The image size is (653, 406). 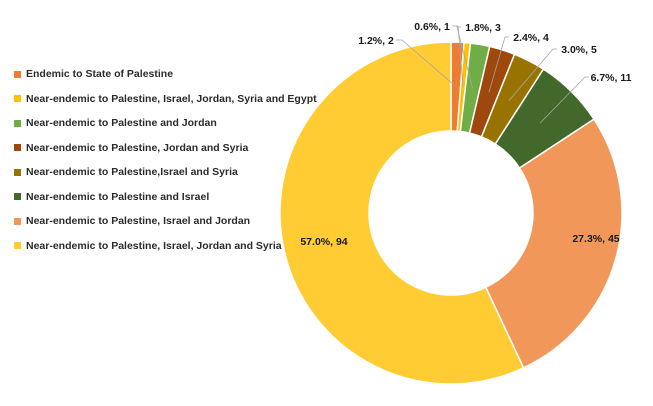 What do you see at coordinates (376, 41) in the screenshot?
I see `data-label: 1.2%, 2` at bounding box center [376, 41].